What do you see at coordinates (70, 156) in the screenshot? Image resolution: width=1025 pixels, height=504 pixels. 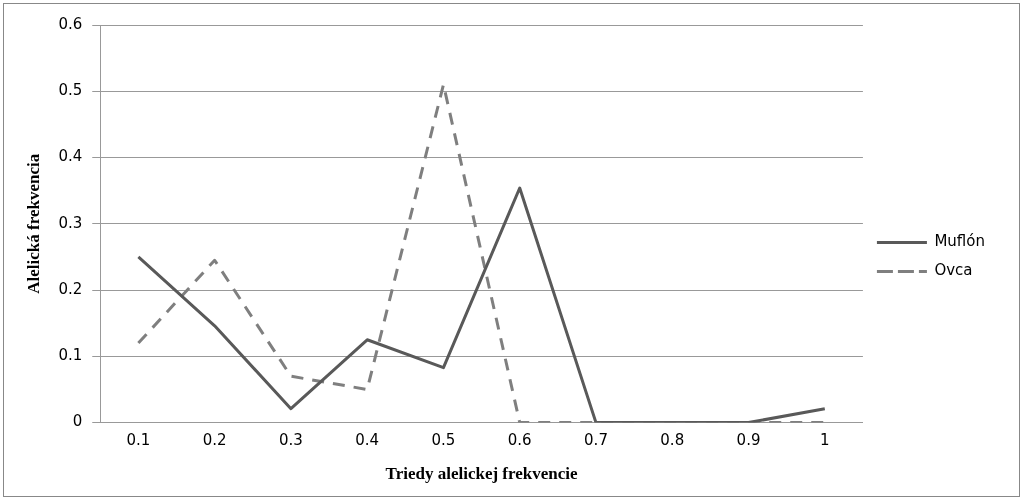 I see `y-tick-label: 0.4` at bounding box center [70, 156].